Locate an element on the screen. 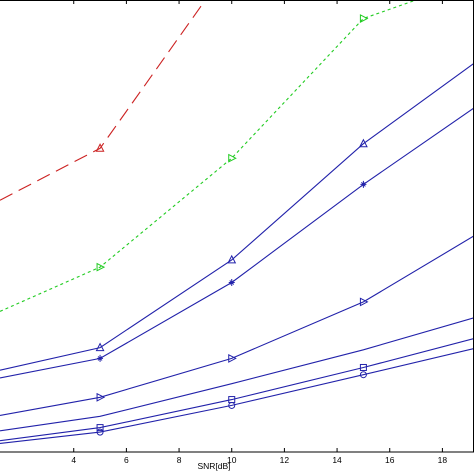 Image resolution: width=474 pixels, height=474 pixels. x-tick-label: 8 is located at coordinates (179, 460).